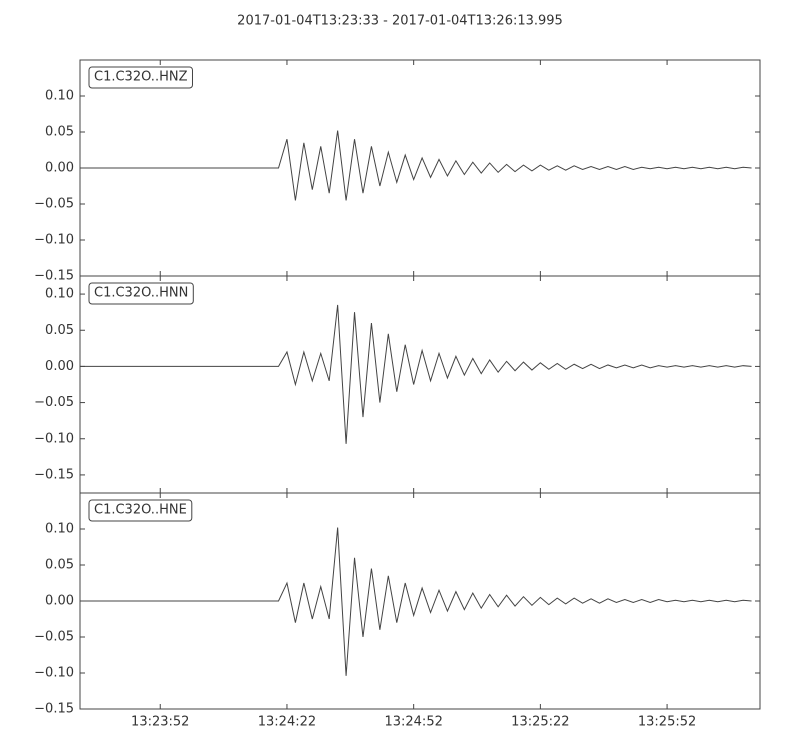  I want to click on trace-label: C1.C32O..HNN, so click(141, 293).